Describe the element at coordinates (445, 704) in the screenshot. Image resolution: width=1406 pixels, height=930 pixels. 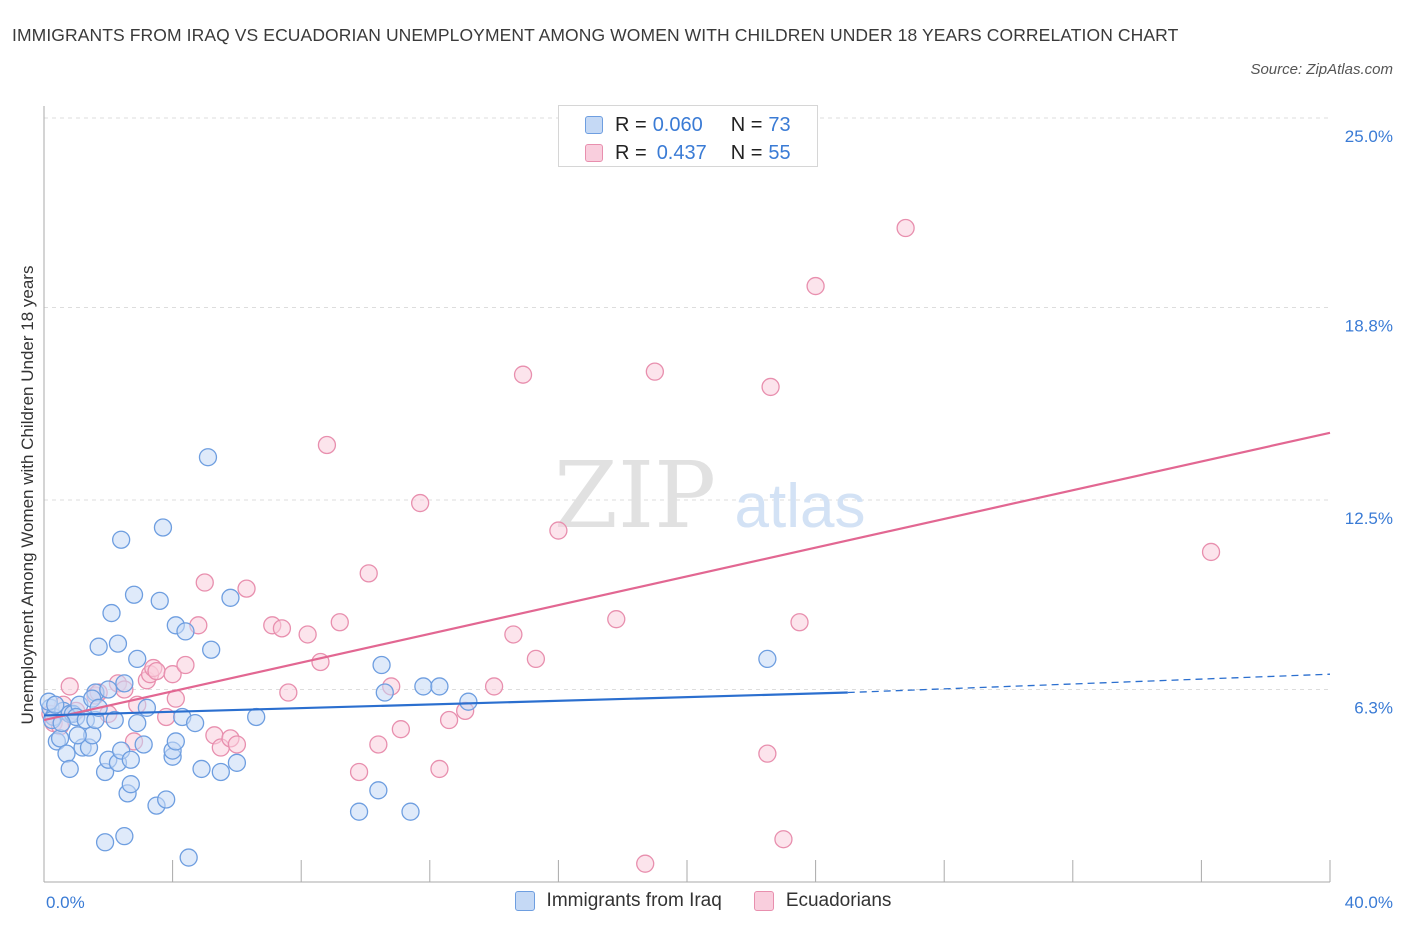
I see `iraq-trend-line` at that location.